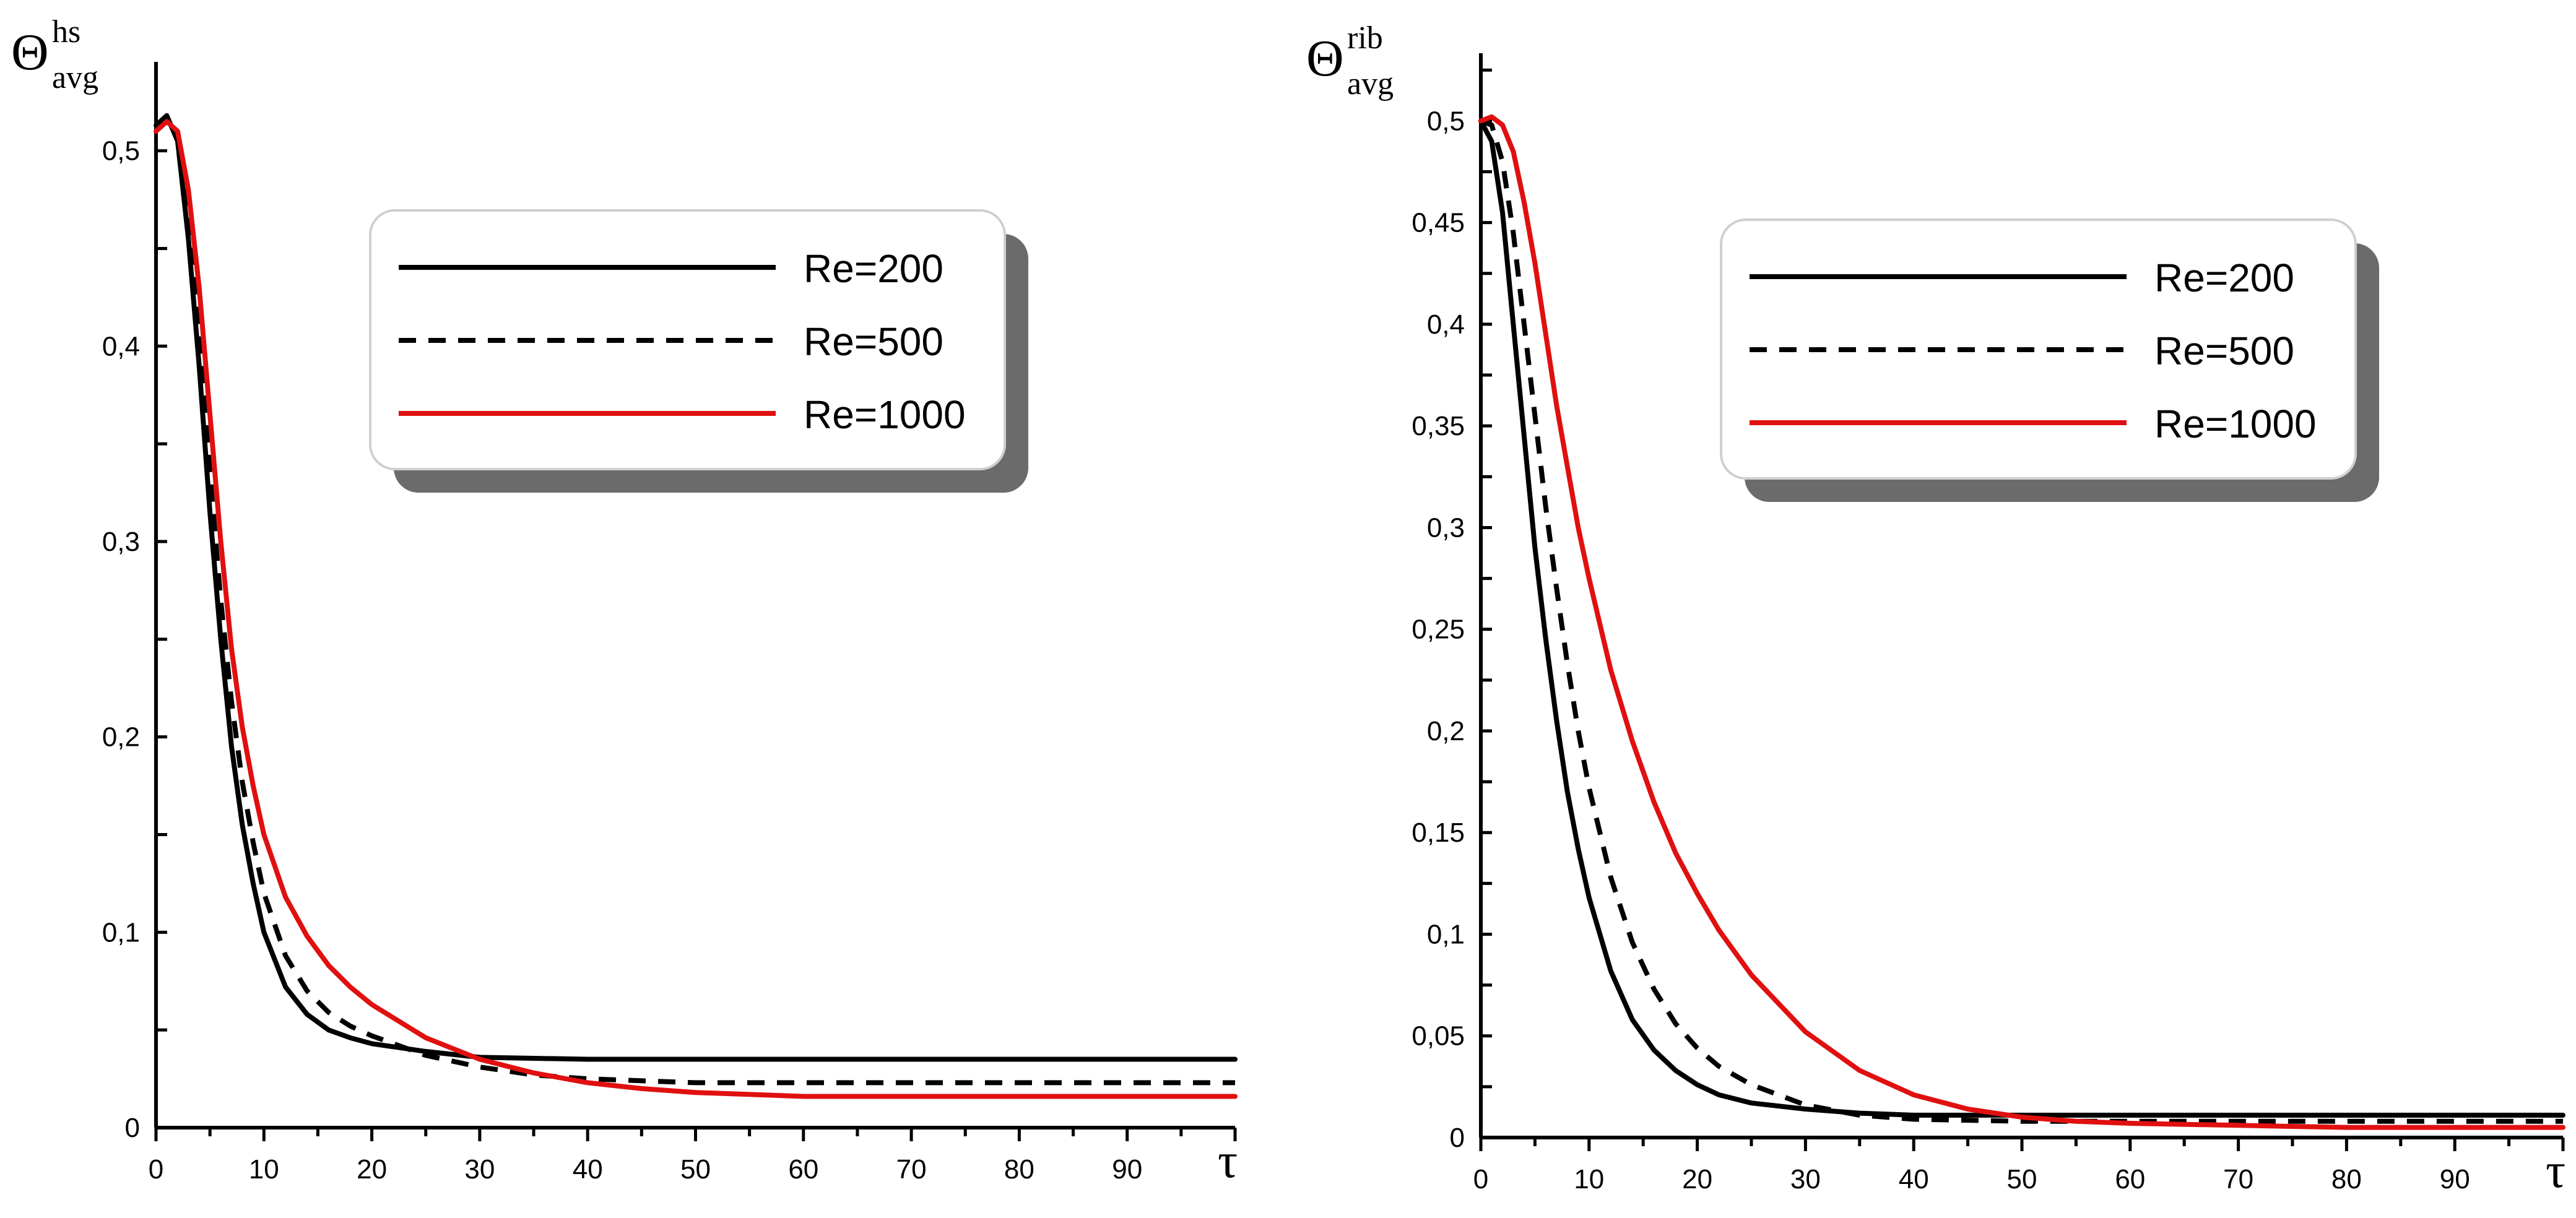 The height and width of the screenshot is (1218, 2576). What do you see at coordinates (1365, 38) in the screenshot?
I see `y-axis-label-superscript: rib` at bounding box center [1365, 38].